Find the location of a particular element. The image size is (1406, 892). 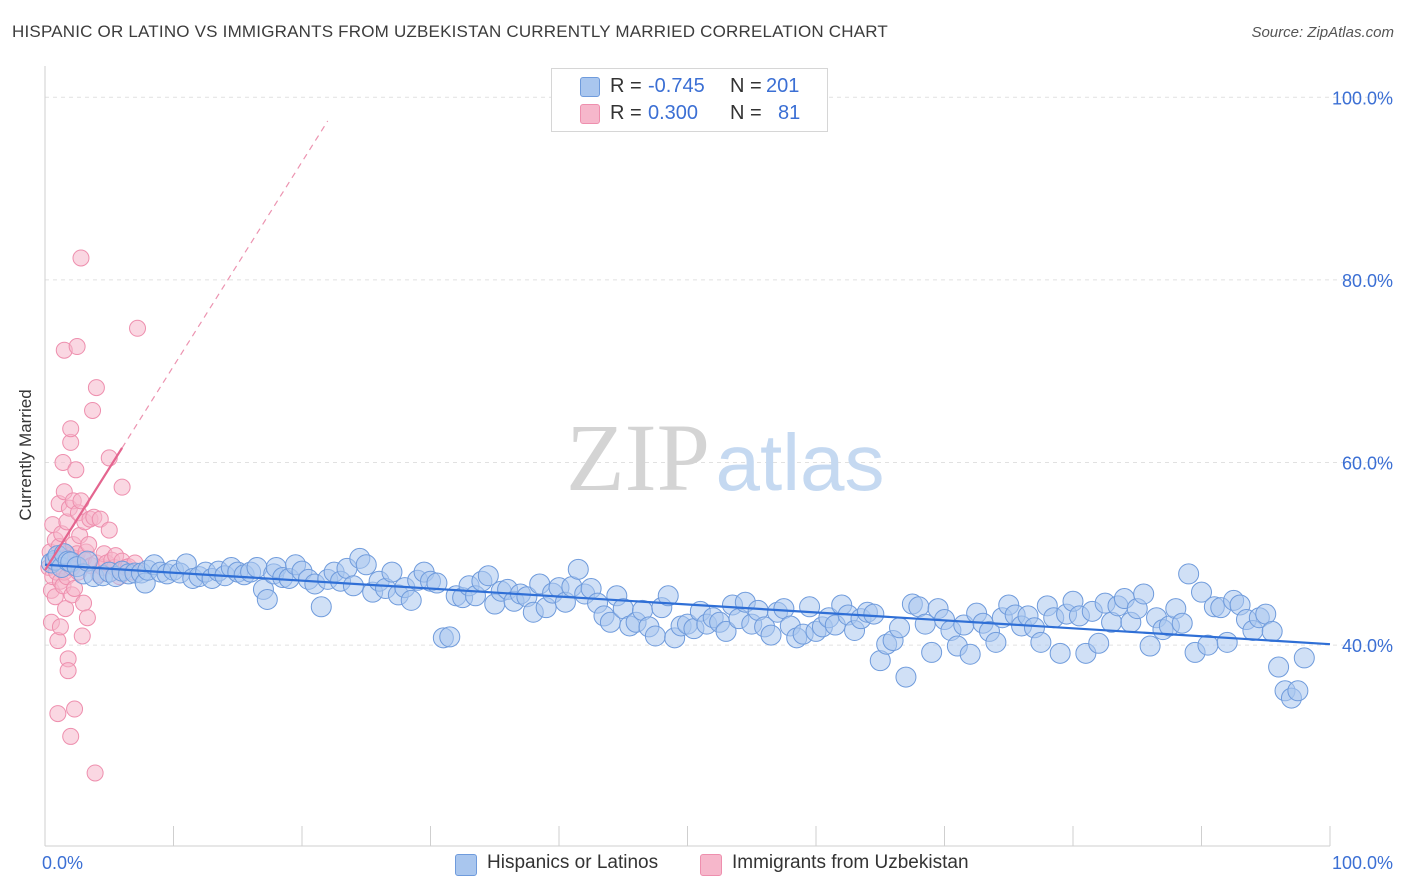

legend-r-value: -0.745 is located at coordinates (676, 86).